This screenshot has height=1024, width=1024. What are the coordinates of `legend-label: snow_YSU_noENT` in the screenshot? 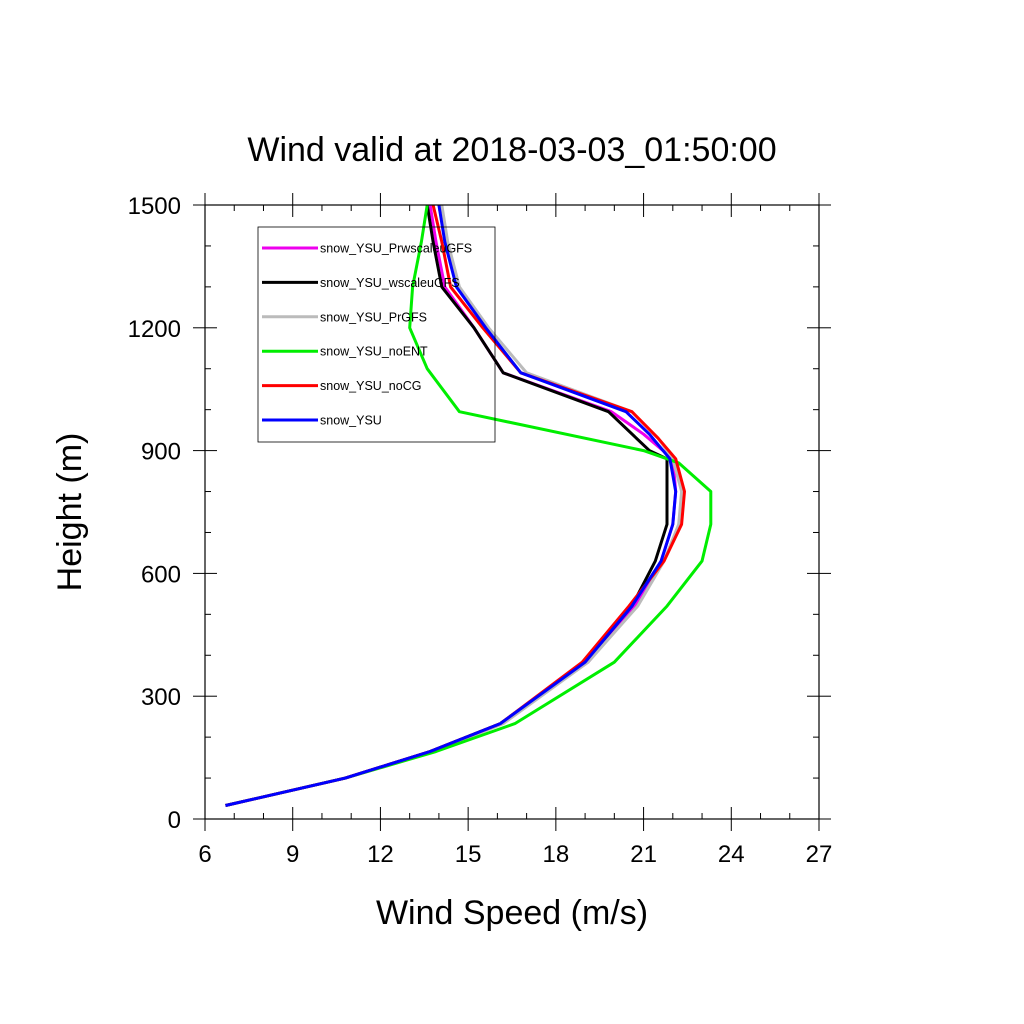 It's located at (374, 352).